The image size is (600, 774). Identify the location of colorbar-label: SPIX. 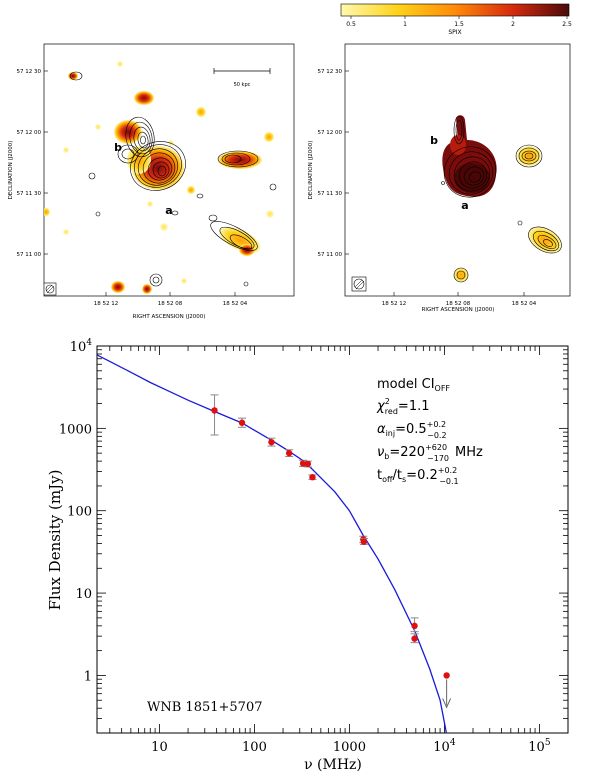
(454, 32).